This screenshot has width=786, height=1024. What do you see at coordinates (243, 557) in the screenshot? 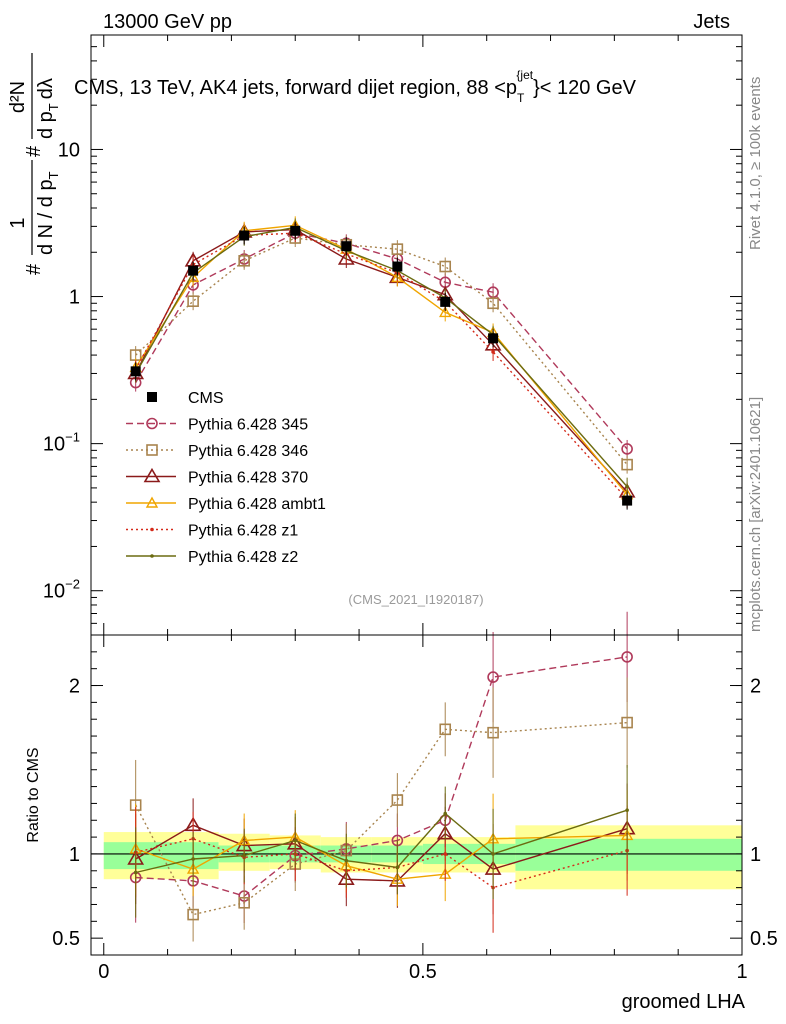
I see `legend-label: Pythia 6.428 z2` at bounding box center [243, 557].